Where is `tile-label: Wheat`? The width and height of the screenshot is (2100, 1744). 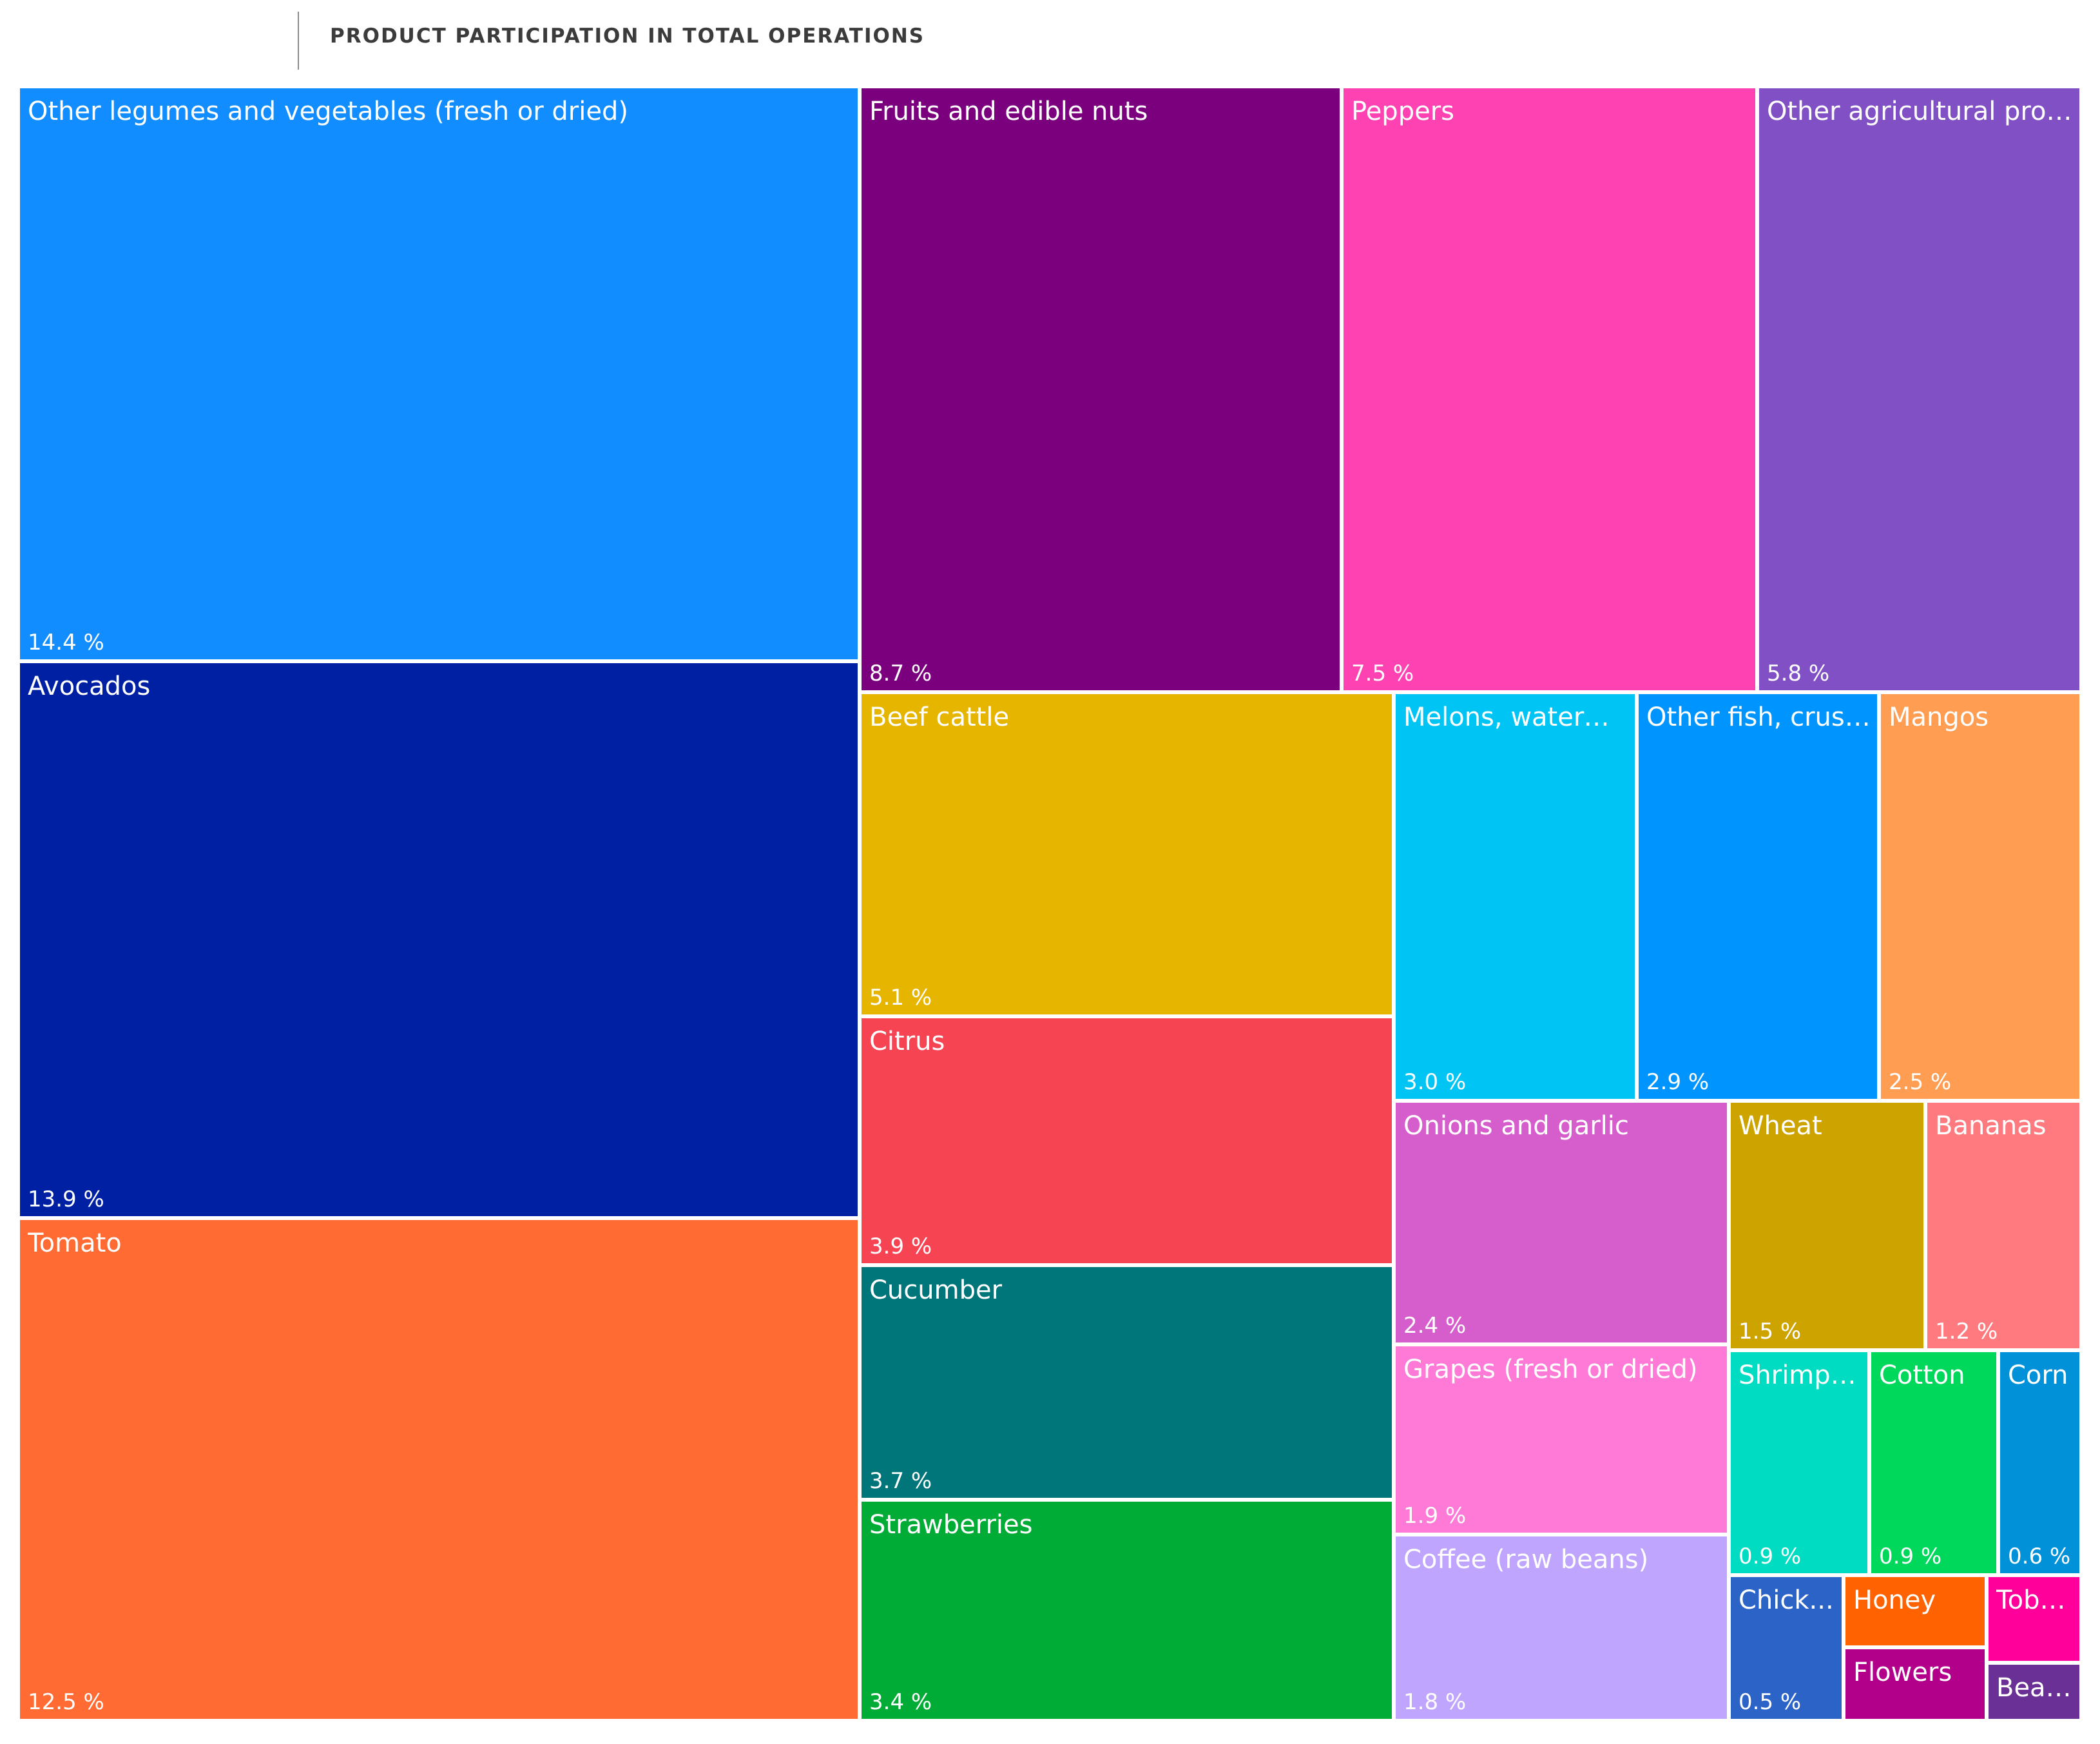
tile-label: Wheat is located at coordinates (1780, 1126).